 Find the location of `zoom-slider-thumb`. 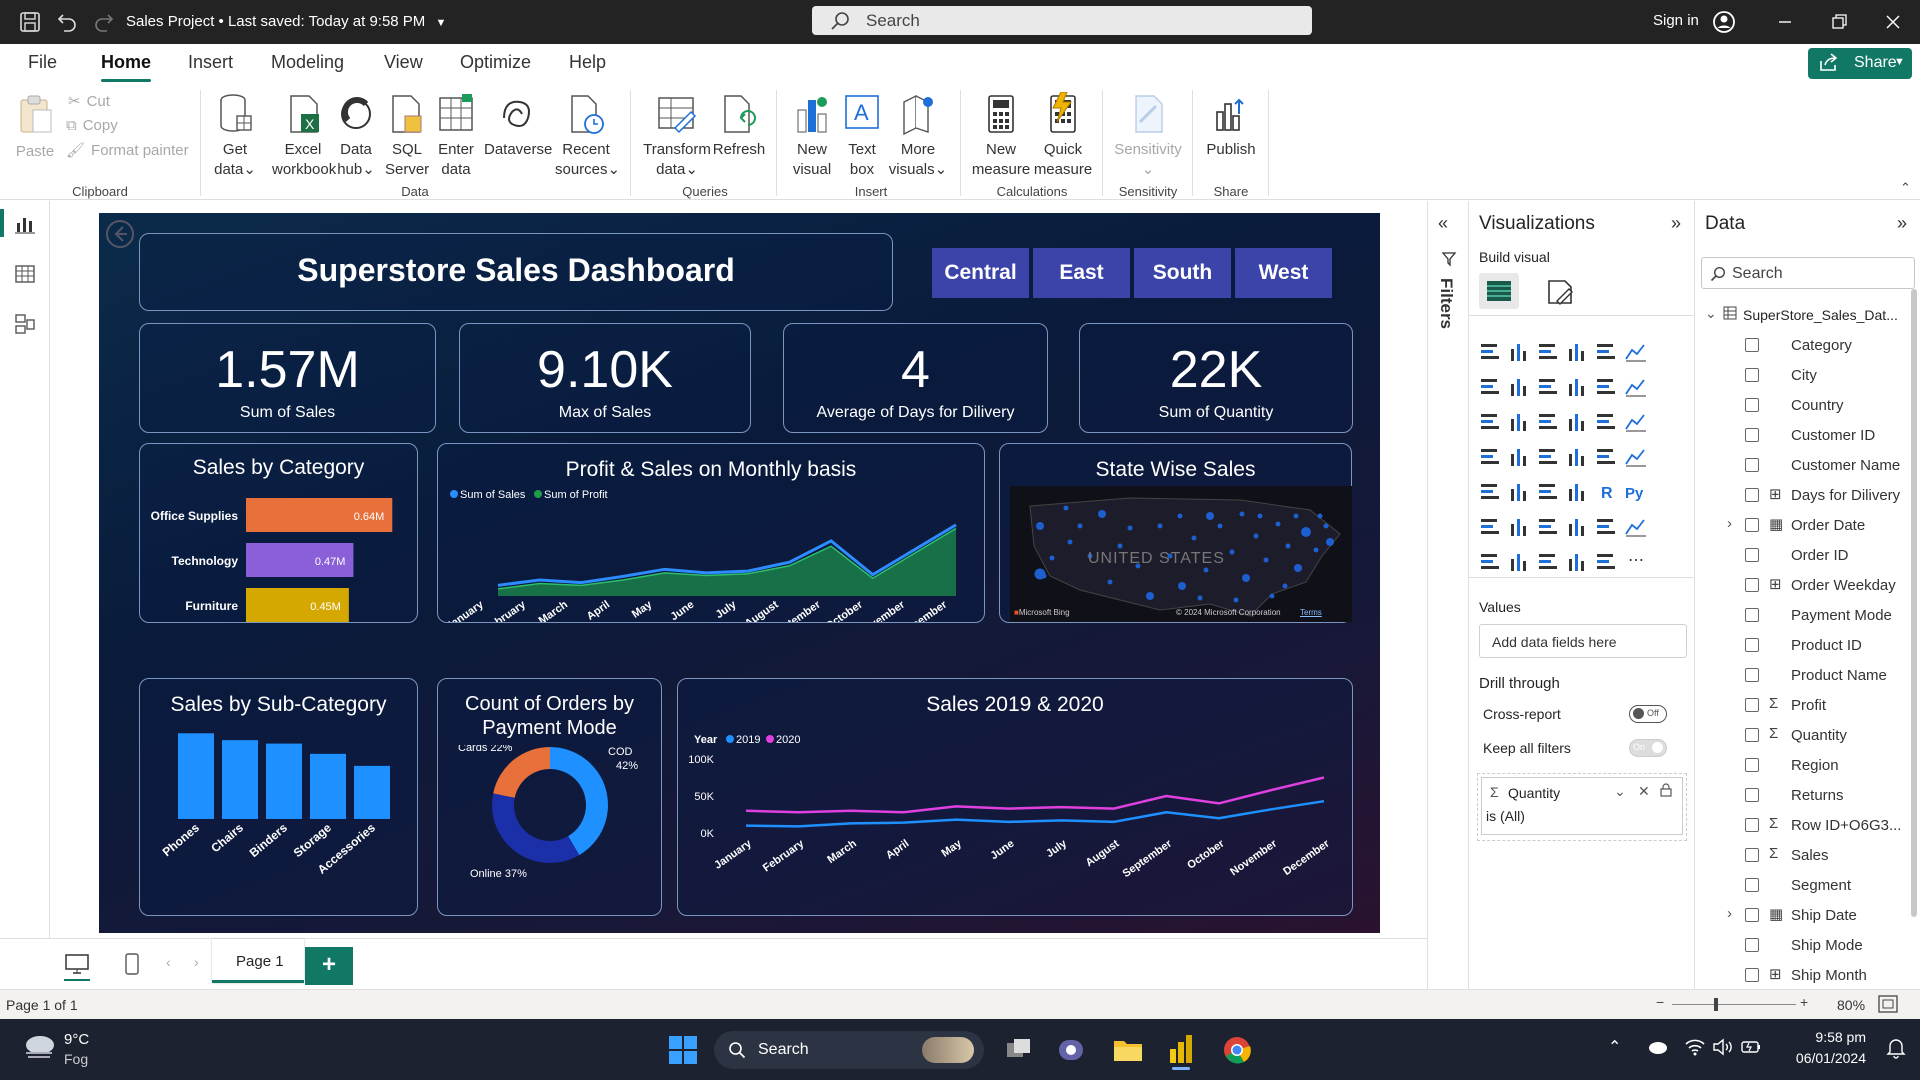

zoom-slider-thumb is located at coordinates (1716, 1004).